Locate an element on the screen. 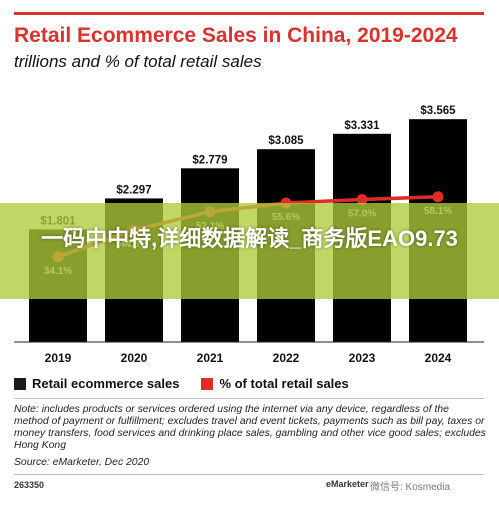 The width and height of the screenshot is (499, 505). x-tick-2019: 2019 is located at coordinates (58, 358).